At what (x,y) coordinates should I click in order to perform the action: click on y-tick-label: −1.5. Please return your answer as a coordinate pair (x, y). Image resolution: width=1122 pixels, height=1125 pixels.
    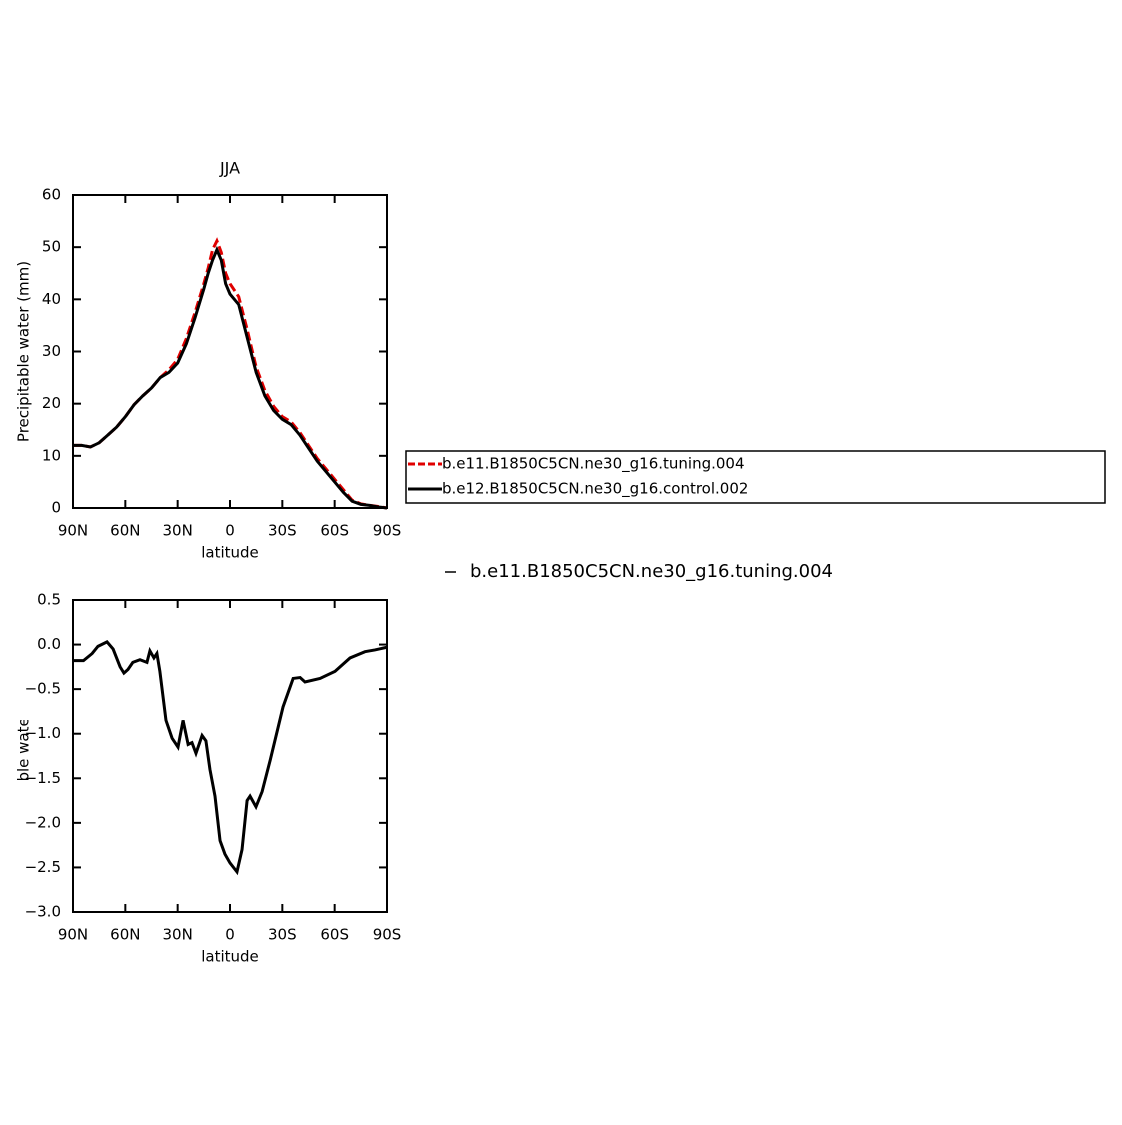
    Looking at the image, I should click on (43, 778).